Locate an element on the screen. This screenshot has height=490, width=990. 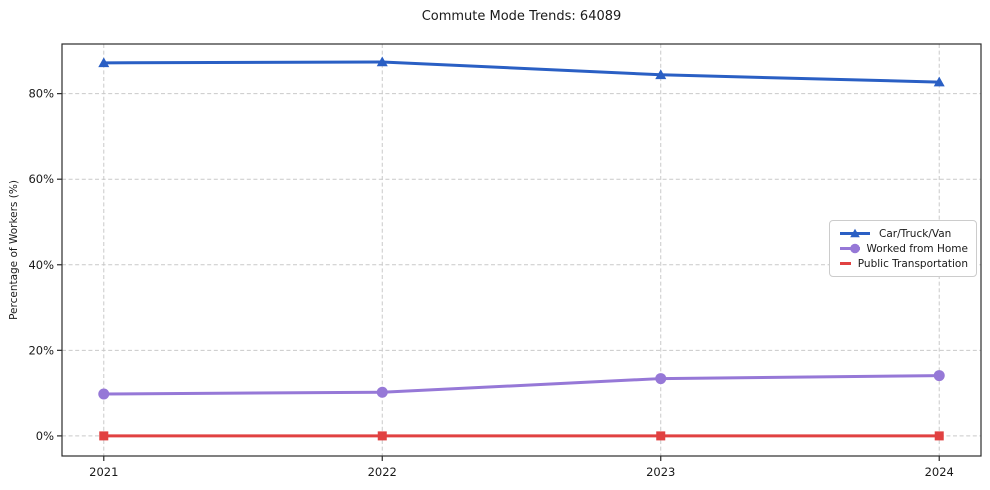
y-tick-label: 40% is located at coordinates (41, 265).